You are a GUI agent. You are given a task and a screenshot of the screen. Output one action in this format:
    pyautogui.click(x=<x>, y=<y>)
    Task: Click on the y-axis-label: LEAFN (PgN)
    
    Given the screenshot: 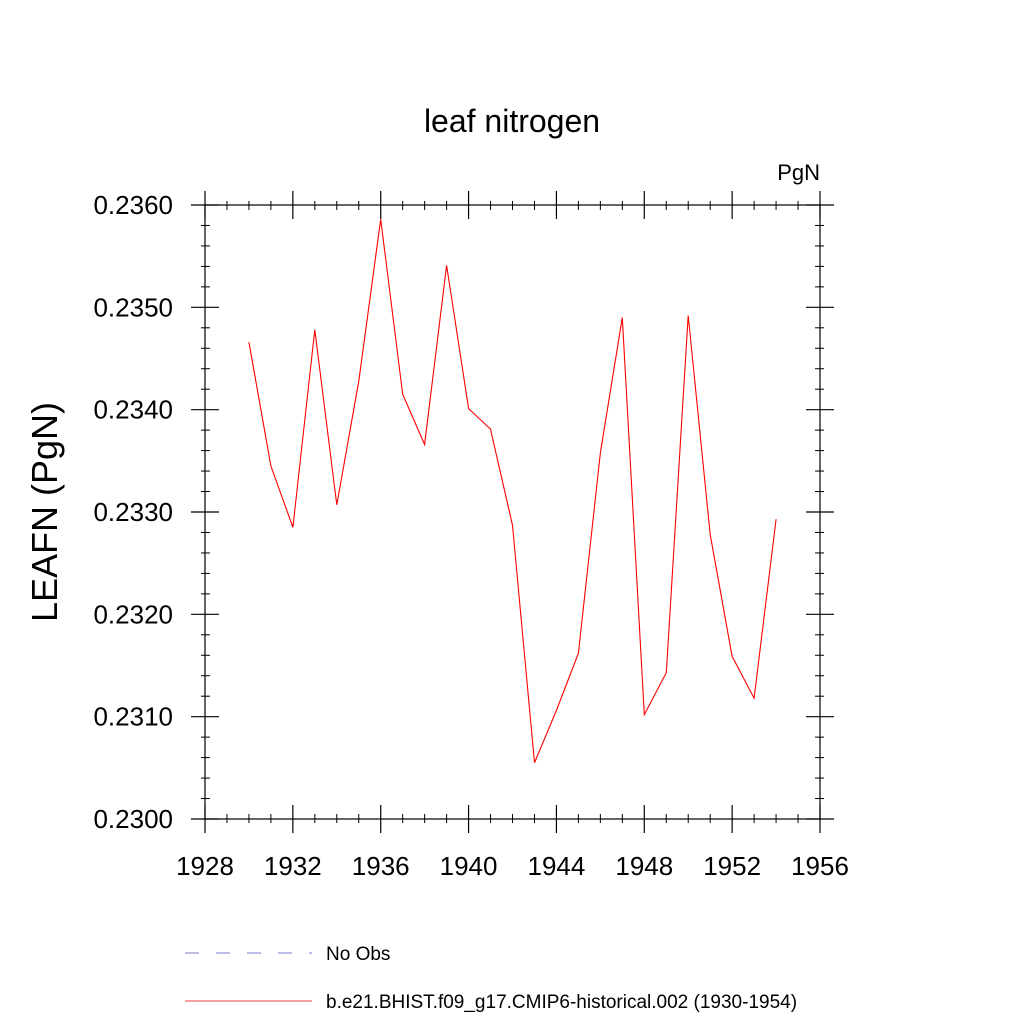 What is the action you would take?
    pyautogui.click(x=44, y=512)
    